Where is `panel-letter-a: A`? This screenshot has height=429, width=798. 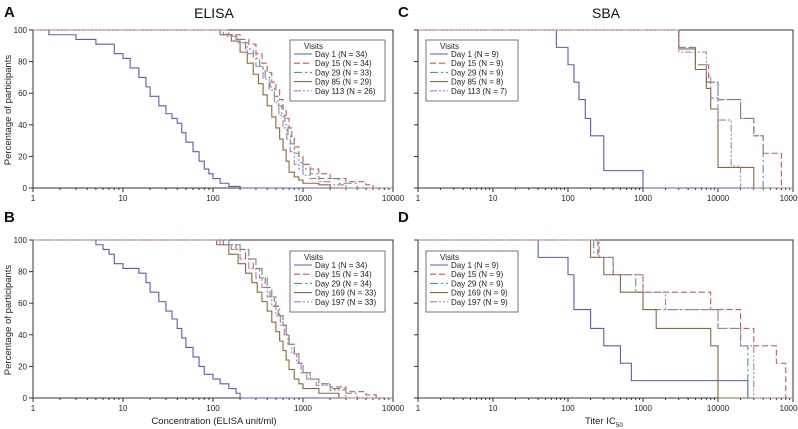 panel-letter-a: A is located at coordinates (9, 12).